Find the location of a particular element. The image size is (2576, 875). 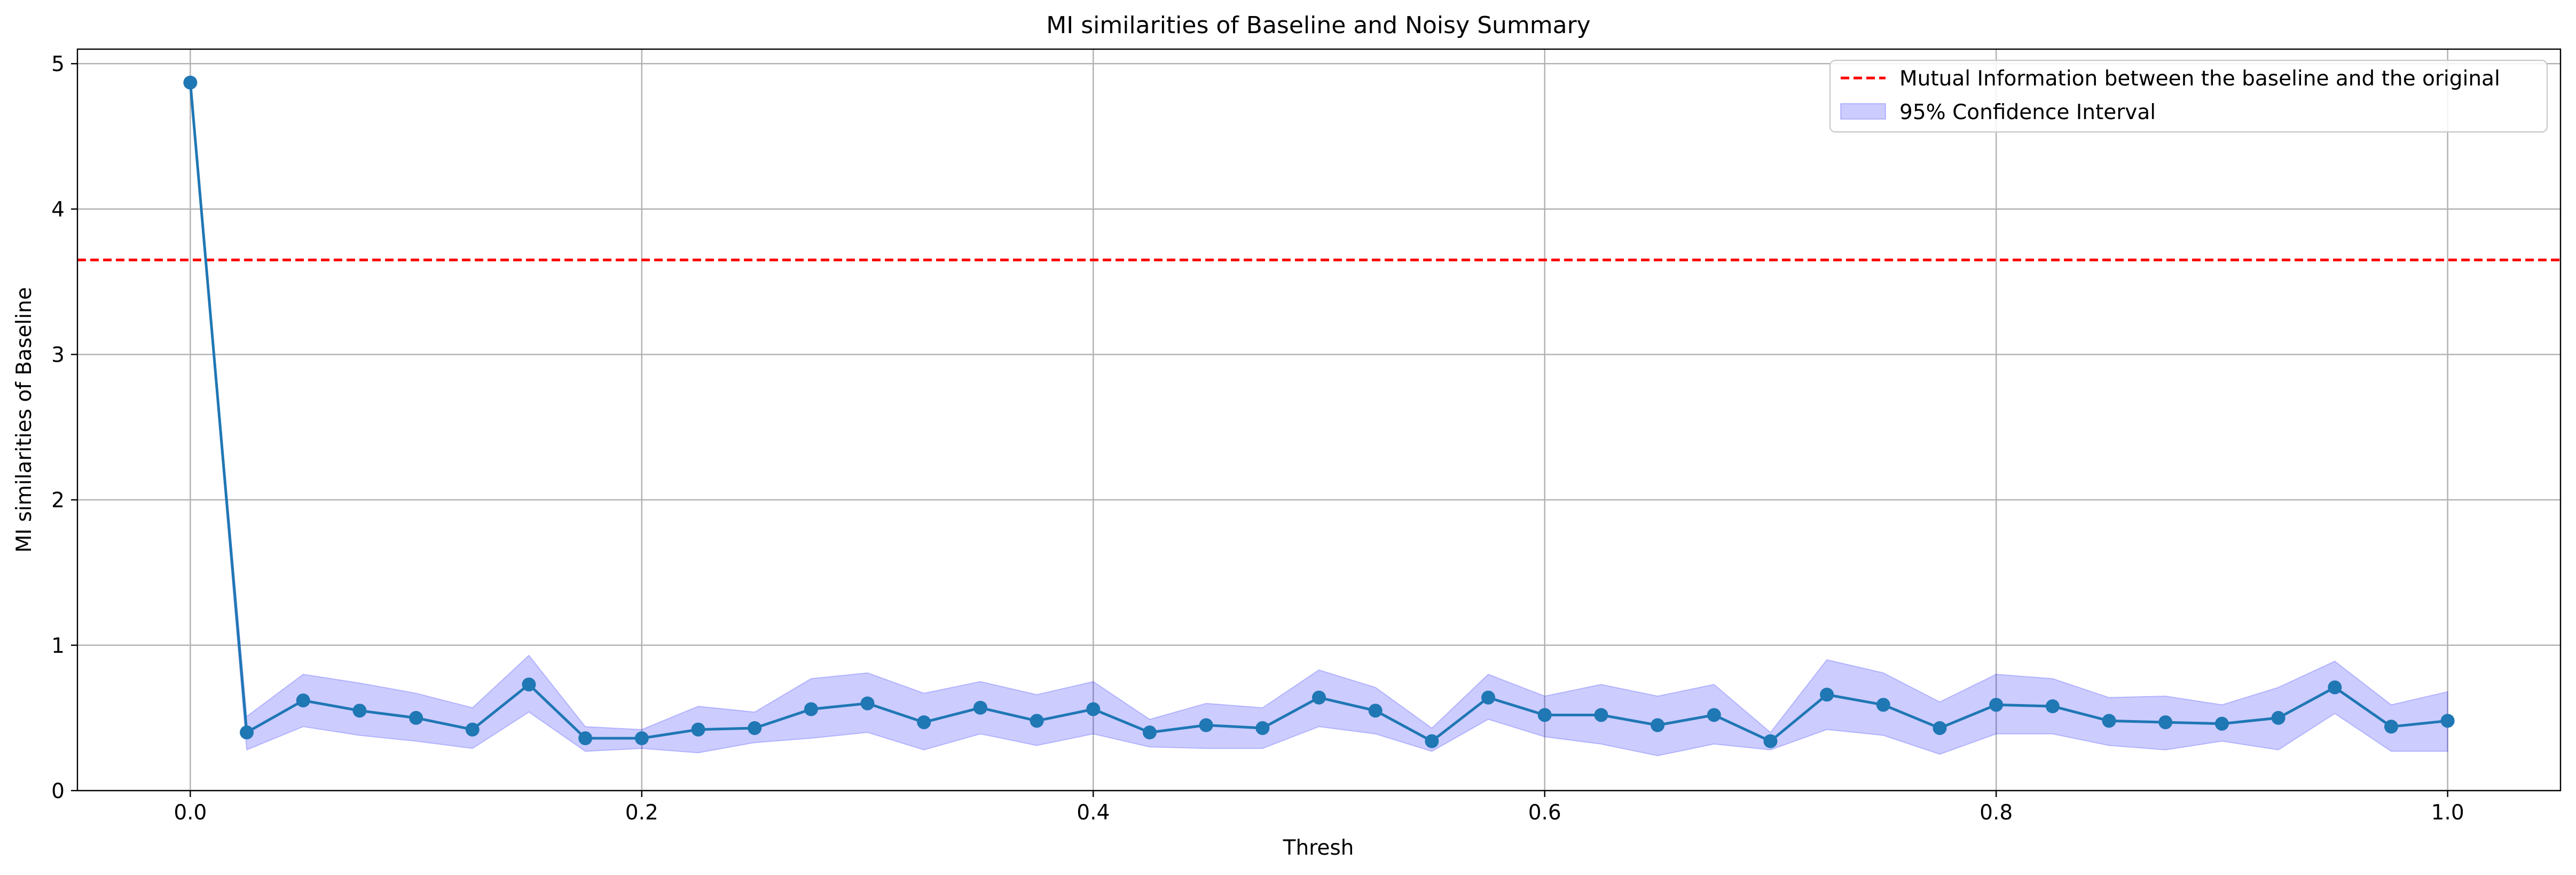

x-axis-label: Thresh is located at coordinates (1318, 848).